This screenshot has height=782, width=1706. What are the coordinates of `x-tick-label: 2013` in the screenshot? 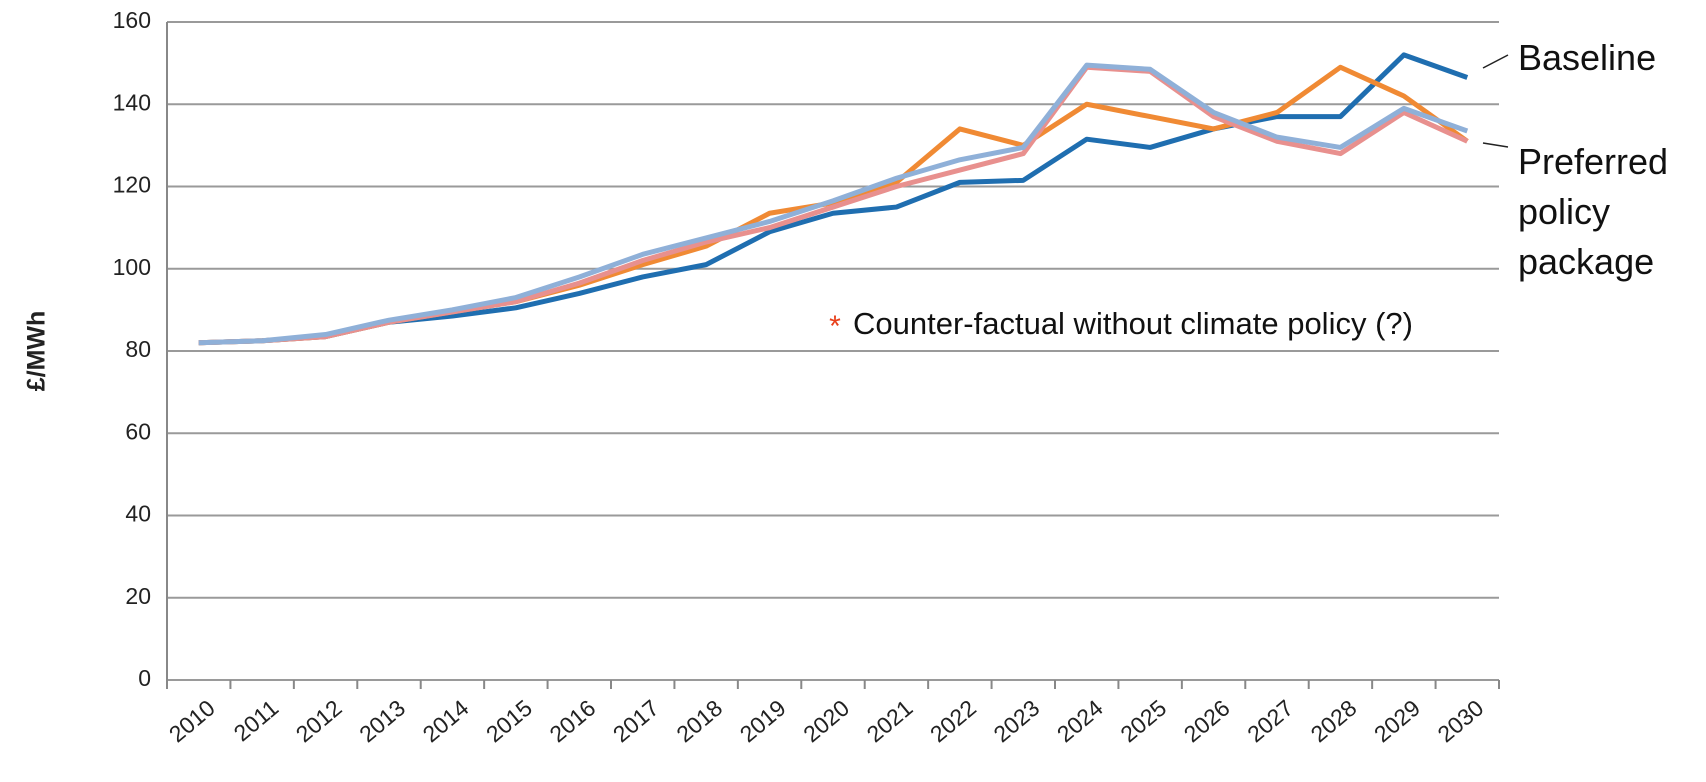 It's located at (382, 721).